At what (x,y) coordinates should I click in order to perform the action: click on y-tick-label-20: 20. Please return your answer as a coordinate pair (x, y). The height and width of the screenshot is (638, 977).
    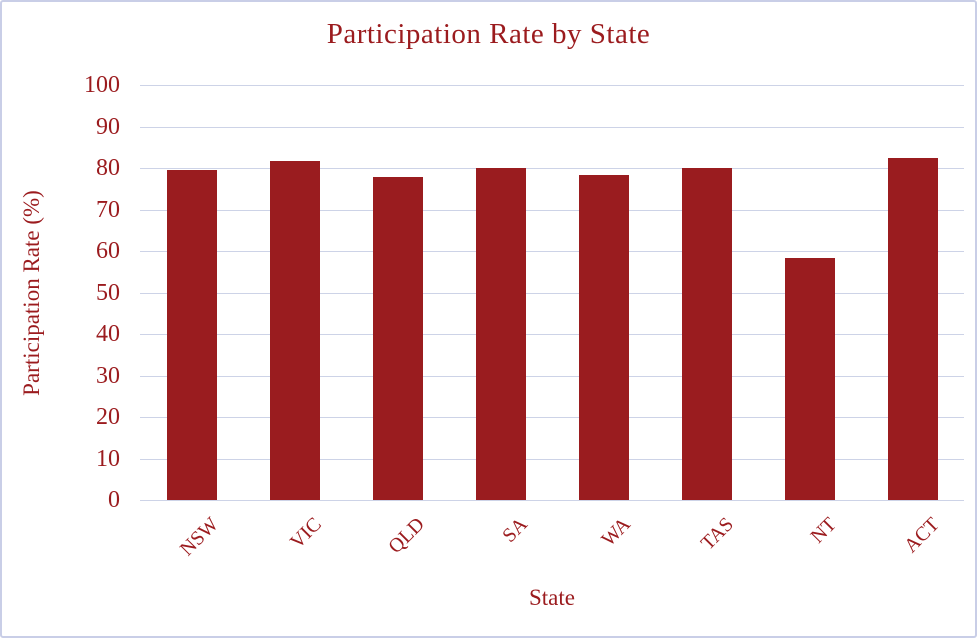
    Looking at the image, I should click on (108, 417).